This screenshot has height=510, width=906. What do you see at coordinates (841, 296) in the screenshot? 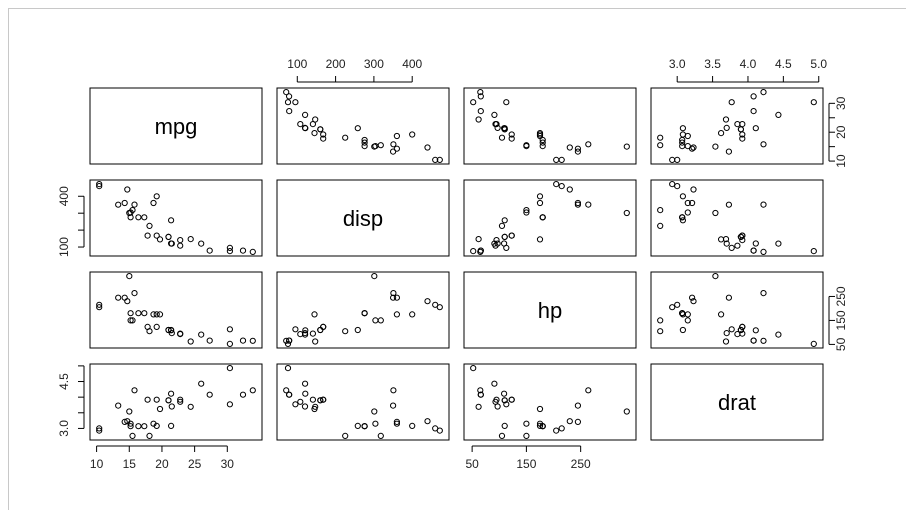
I see `tick-label-right-hp: 250` at bounding box center [841, 296].